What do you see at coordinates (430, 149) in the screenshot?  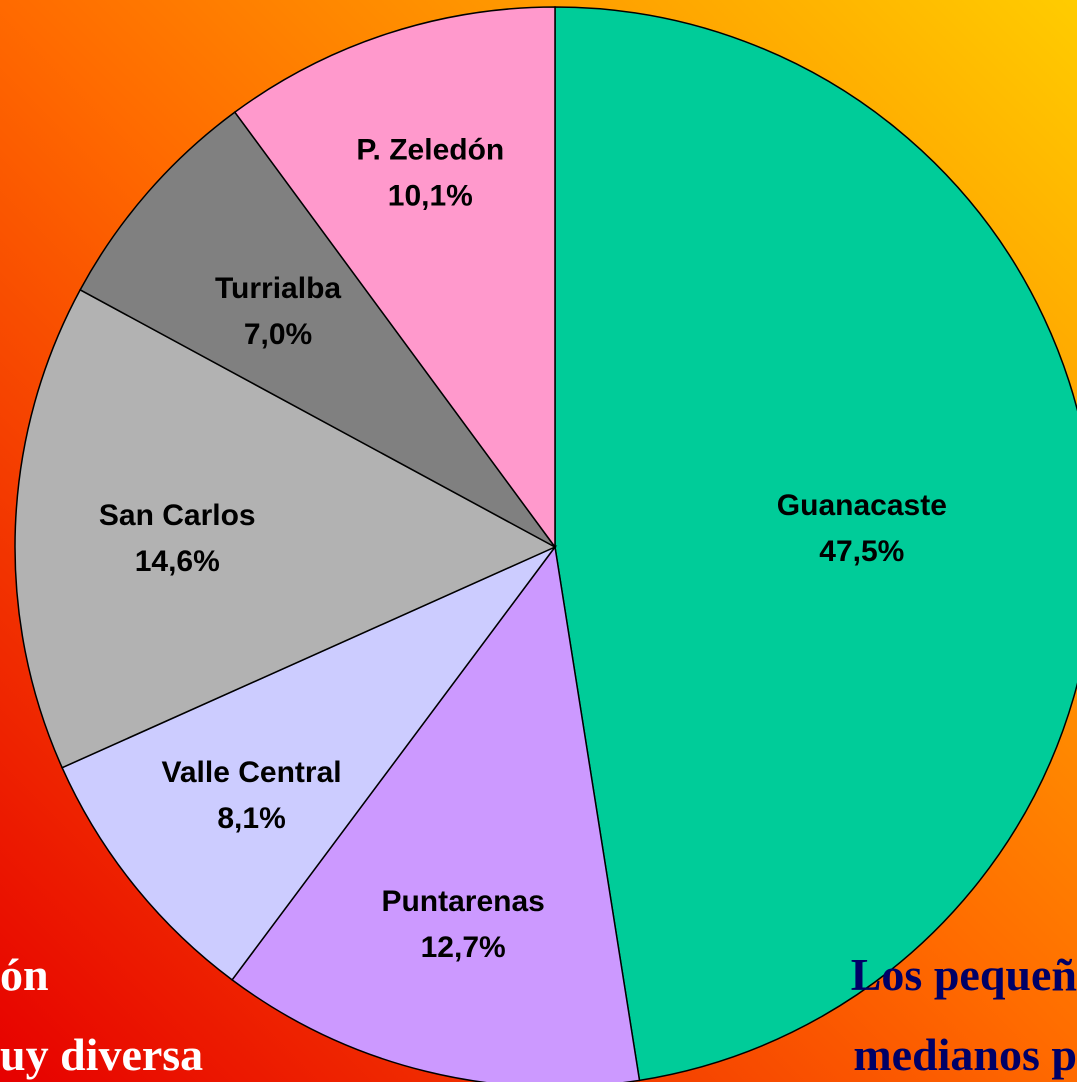 I see `slice-name: P. Zeledón` at bounding box center [430, 149].